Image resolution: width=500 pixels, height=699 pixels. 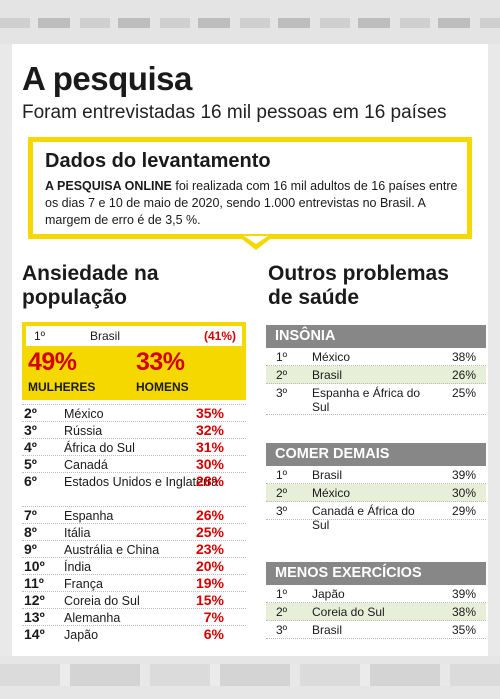 I want to click on country-cell: Canadá, so click(x=86, y=465).